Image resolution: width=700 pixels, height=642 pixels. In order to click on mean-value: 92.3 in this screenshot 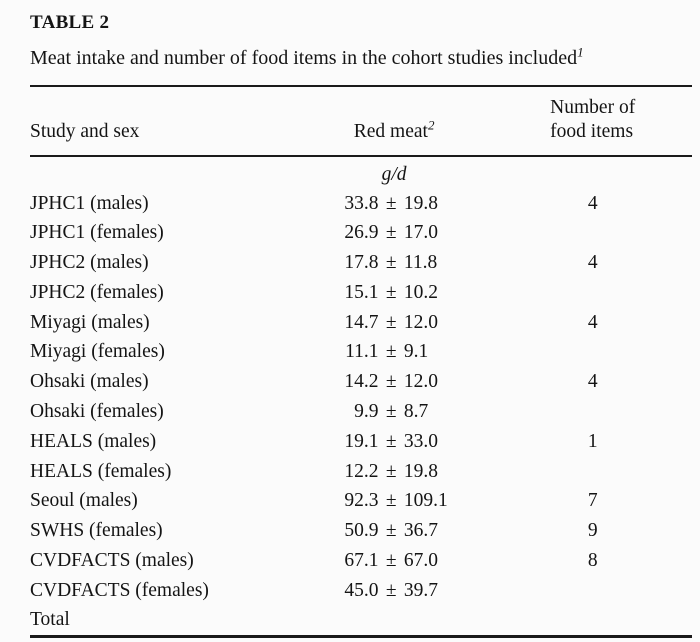, I will do `click(361, 501)`.